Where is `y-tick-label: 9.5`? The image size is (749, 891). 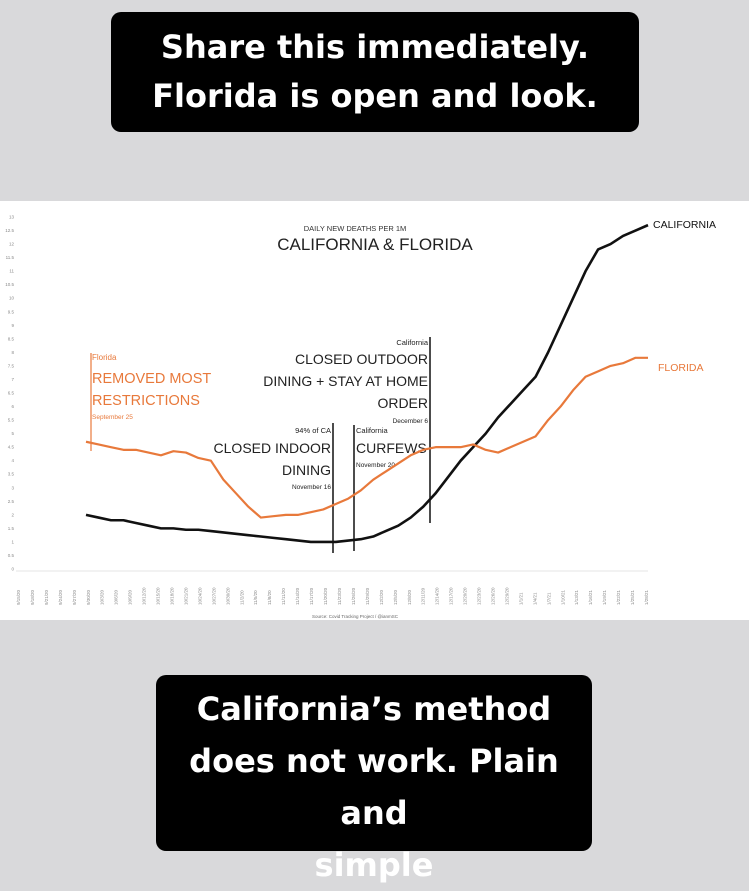
y-tick-label: 9.5 is located at coordinates (11, 311).